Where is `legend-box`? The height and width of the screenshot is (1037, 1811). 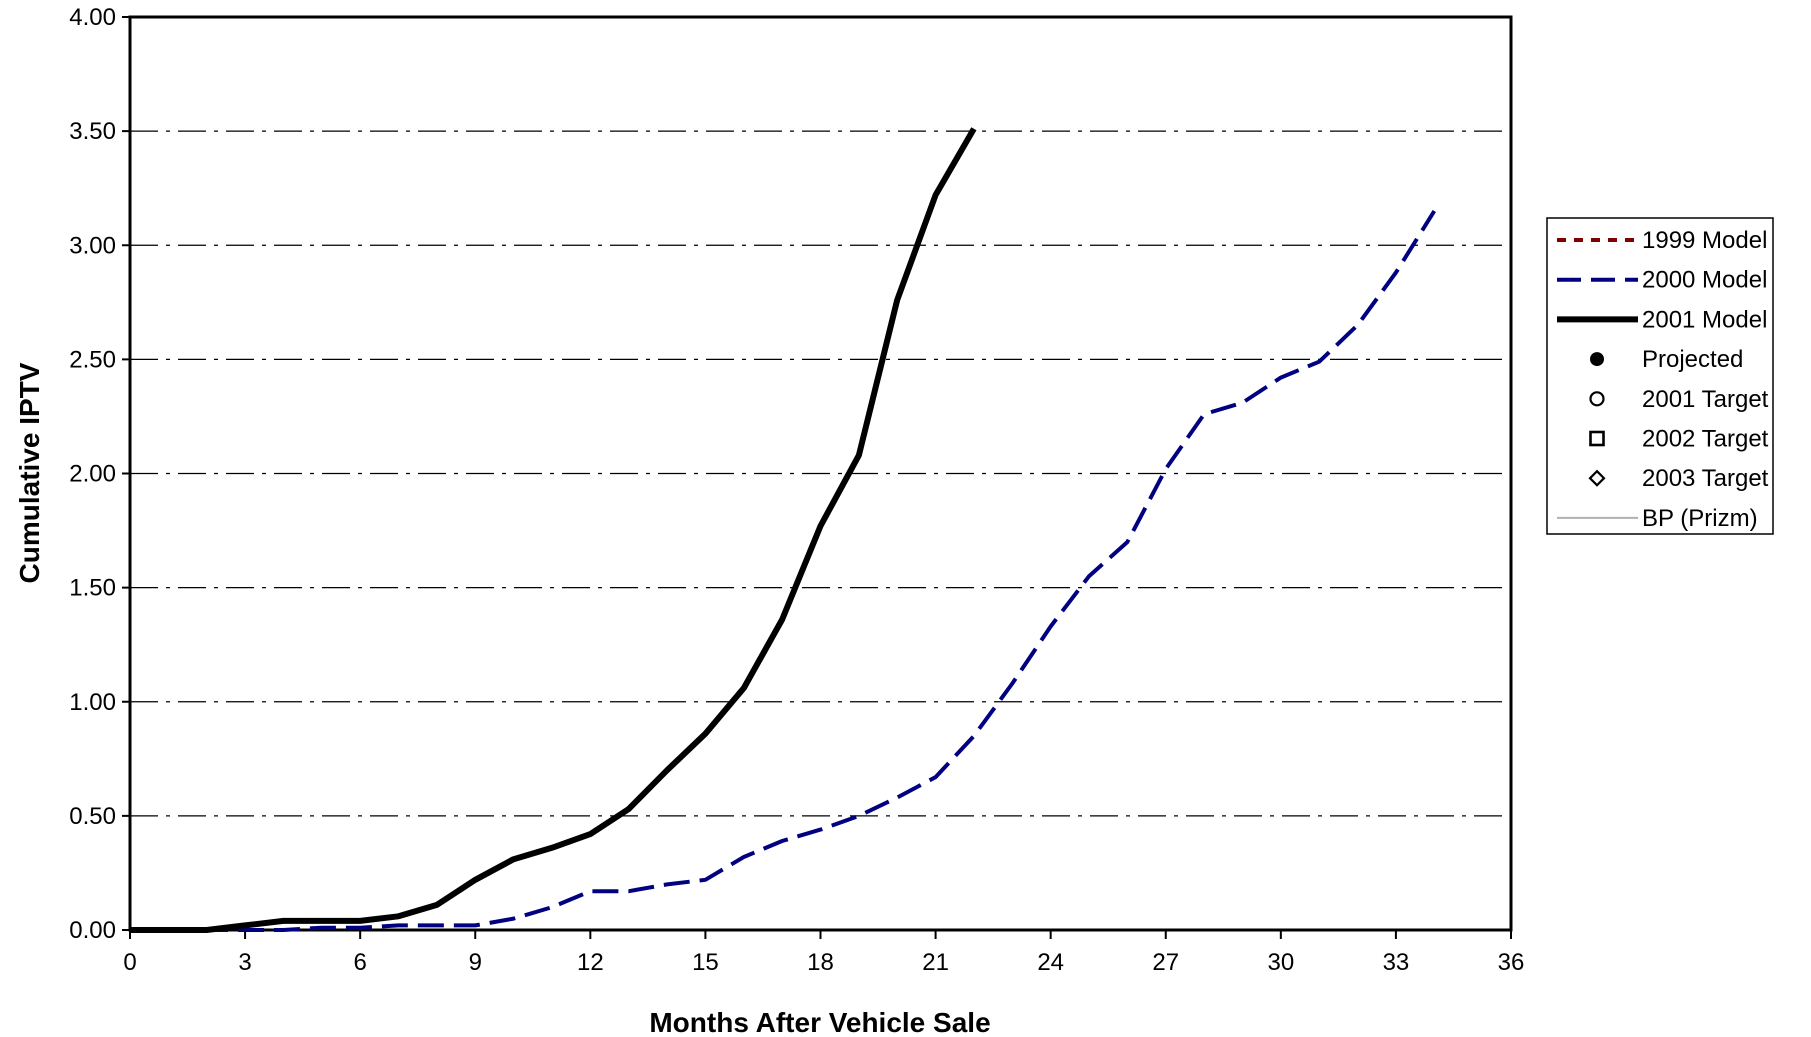 legend-box is located at coordinates (1660, 376).